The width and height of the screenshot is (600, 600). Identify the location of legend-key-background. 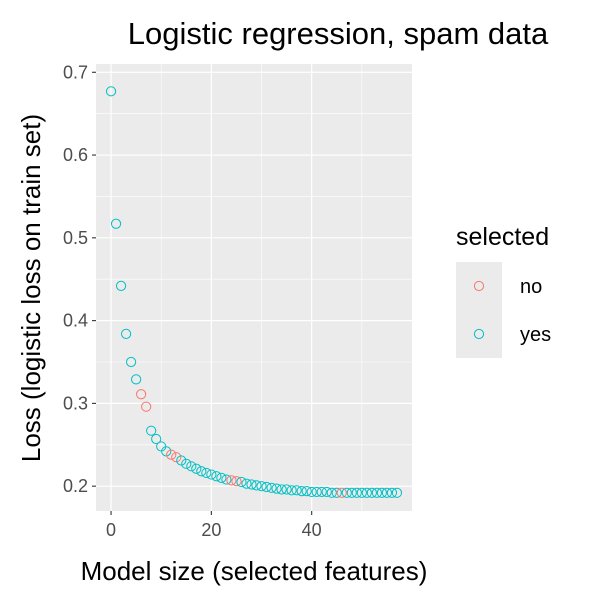
(479, 310).